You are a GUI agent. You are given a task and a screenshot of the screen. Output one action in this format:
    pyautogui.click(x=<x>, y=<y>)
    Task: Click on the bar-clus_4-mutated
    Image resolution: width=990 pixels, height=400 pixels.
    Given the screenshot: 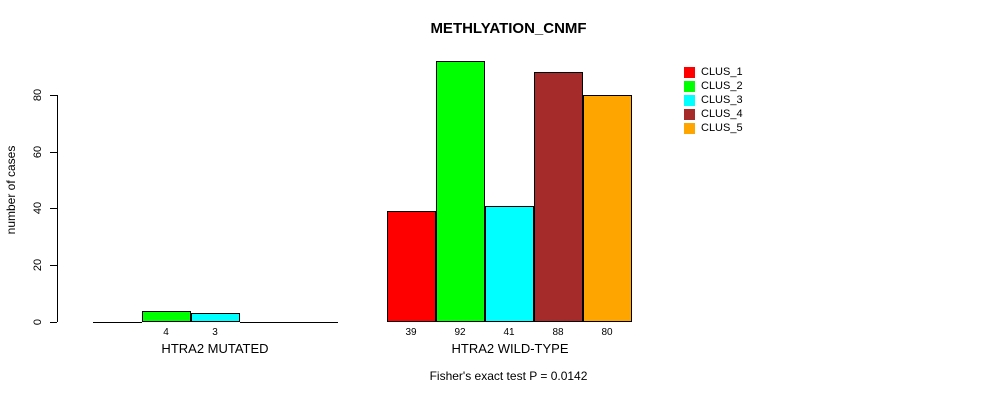 What is the action you would take?
    pyautogui.click(x=264, y=322)
    